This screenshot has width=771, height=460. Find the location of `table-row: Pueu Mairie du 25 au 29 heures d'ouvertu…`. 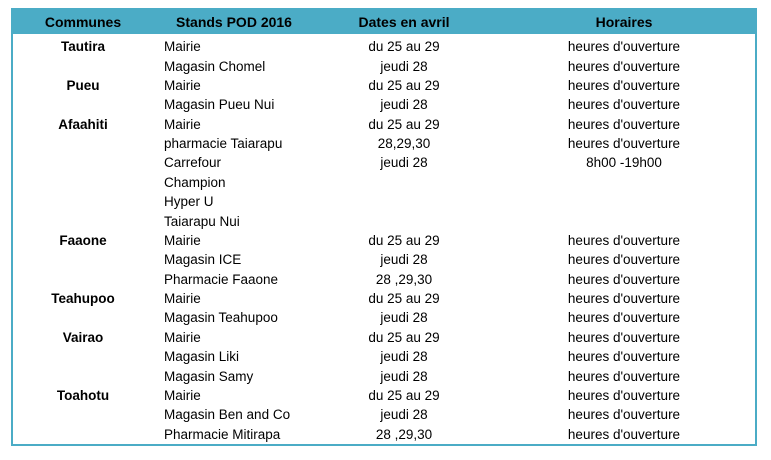

table-row: Pueu Mairie du 25 au 29 heures d'ouvertu… is located at coordinates (384, 85).